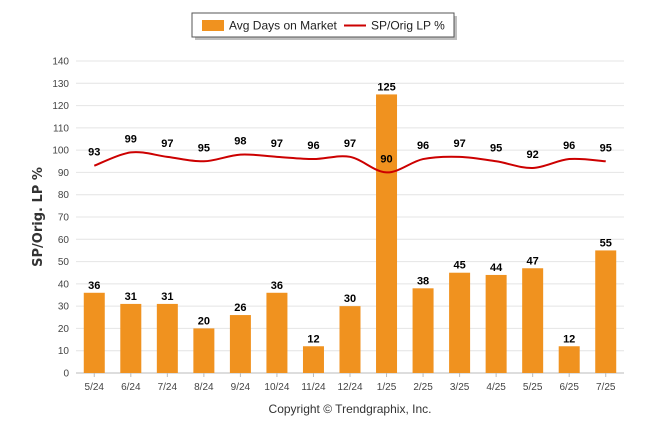  What do you see at coordinates (408, 26) in the screenshot?
I see `legend-line-label: SP/Orig LP %` at bounding box center [408, 26].